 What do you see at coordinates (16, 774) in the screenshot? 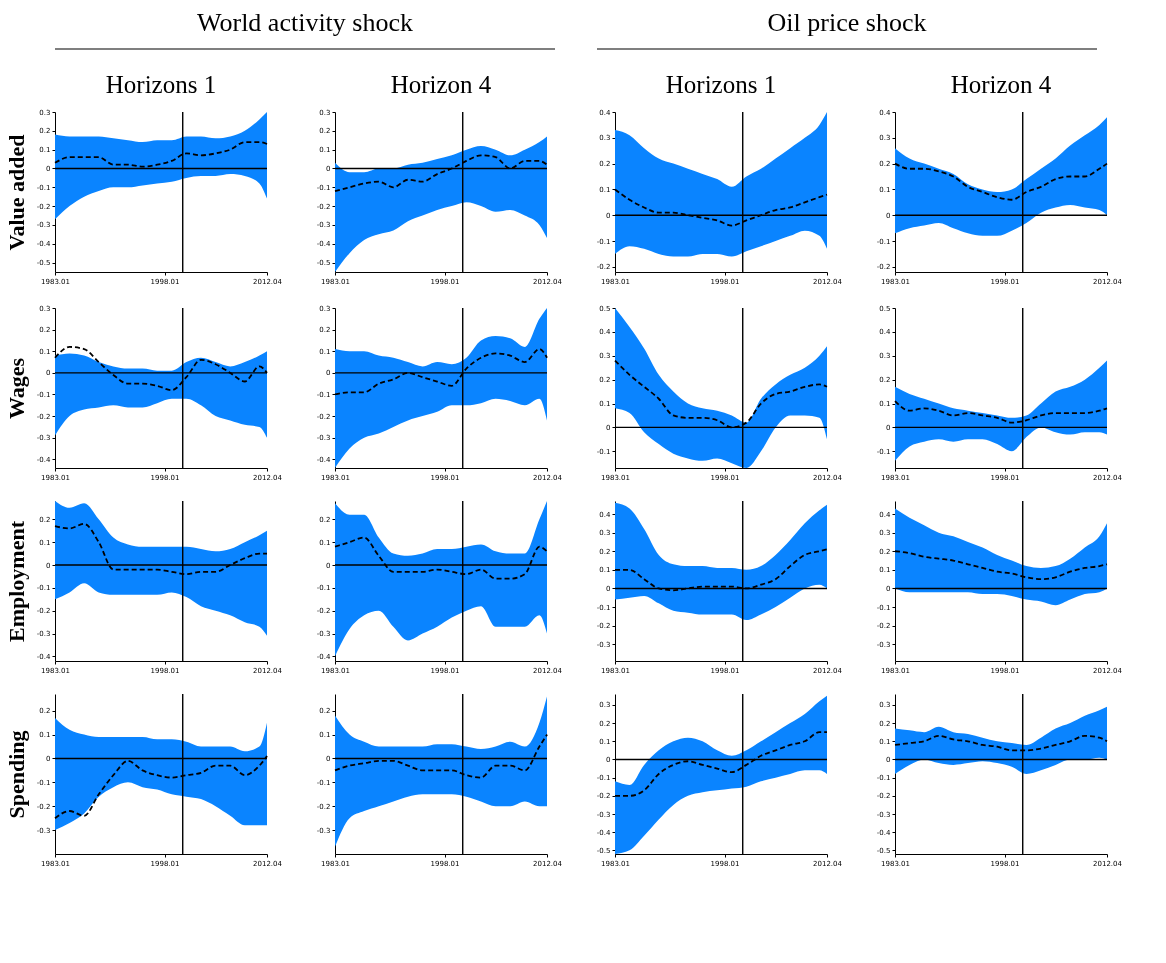
I see `y-axis-title: Spending` at bounding box center [16, 774].